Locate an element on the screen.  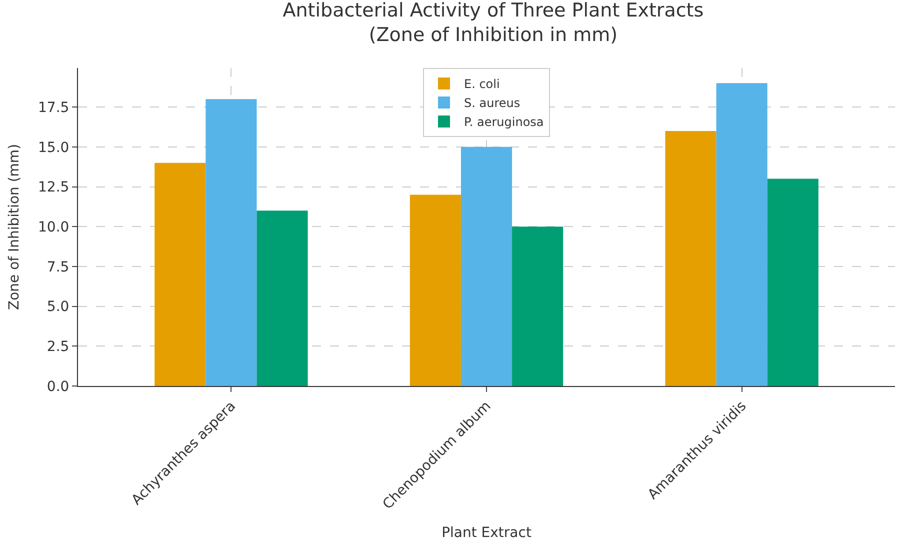
y-tick-label: 0.0 is located at coordinates (58, 386).